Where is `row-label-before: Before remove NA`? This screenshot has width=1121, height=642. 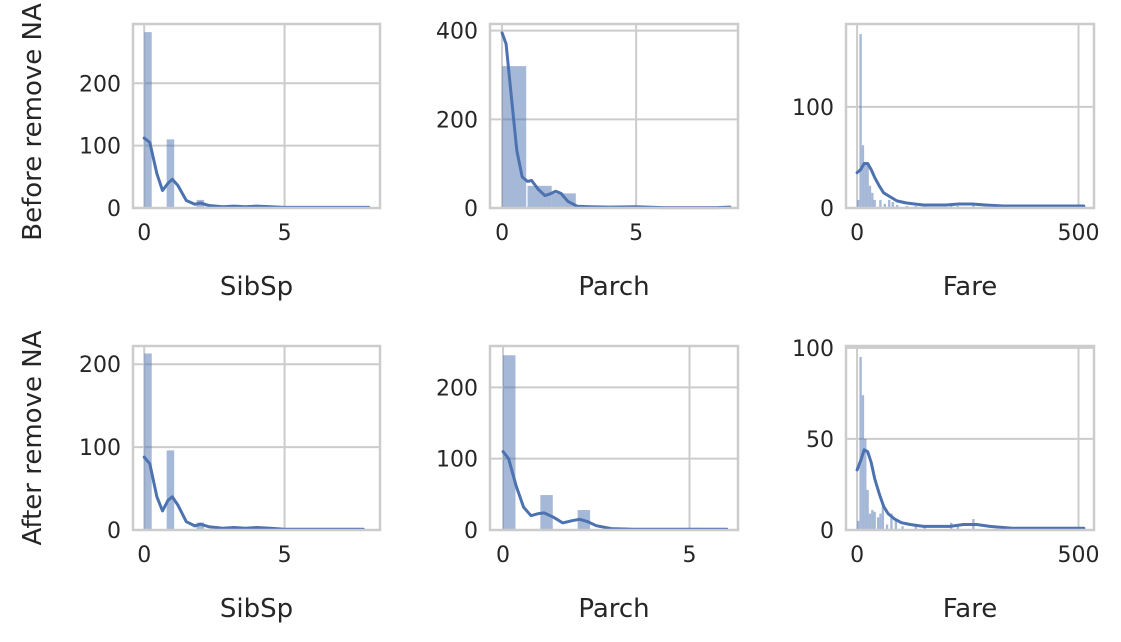 row-label-before: Before remove NA is located at coordinates (33, 122).